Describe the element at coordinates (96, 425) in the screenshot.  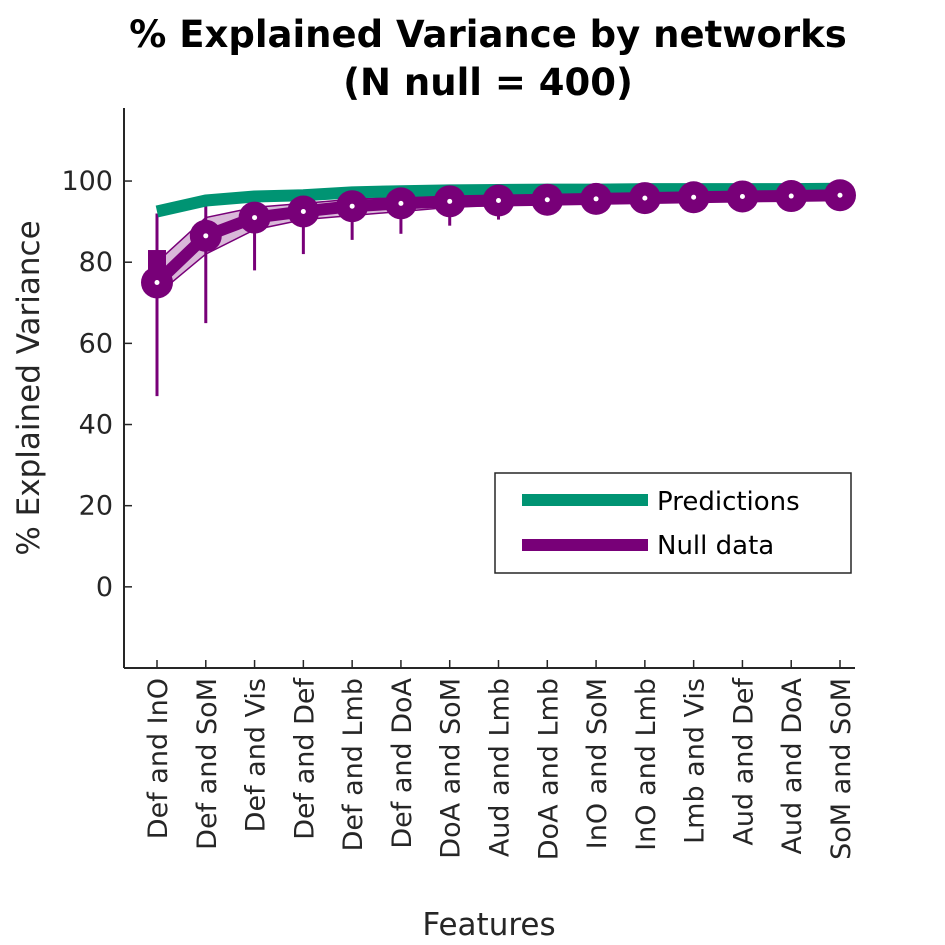
I see `y-tick-label: 40` at that location.